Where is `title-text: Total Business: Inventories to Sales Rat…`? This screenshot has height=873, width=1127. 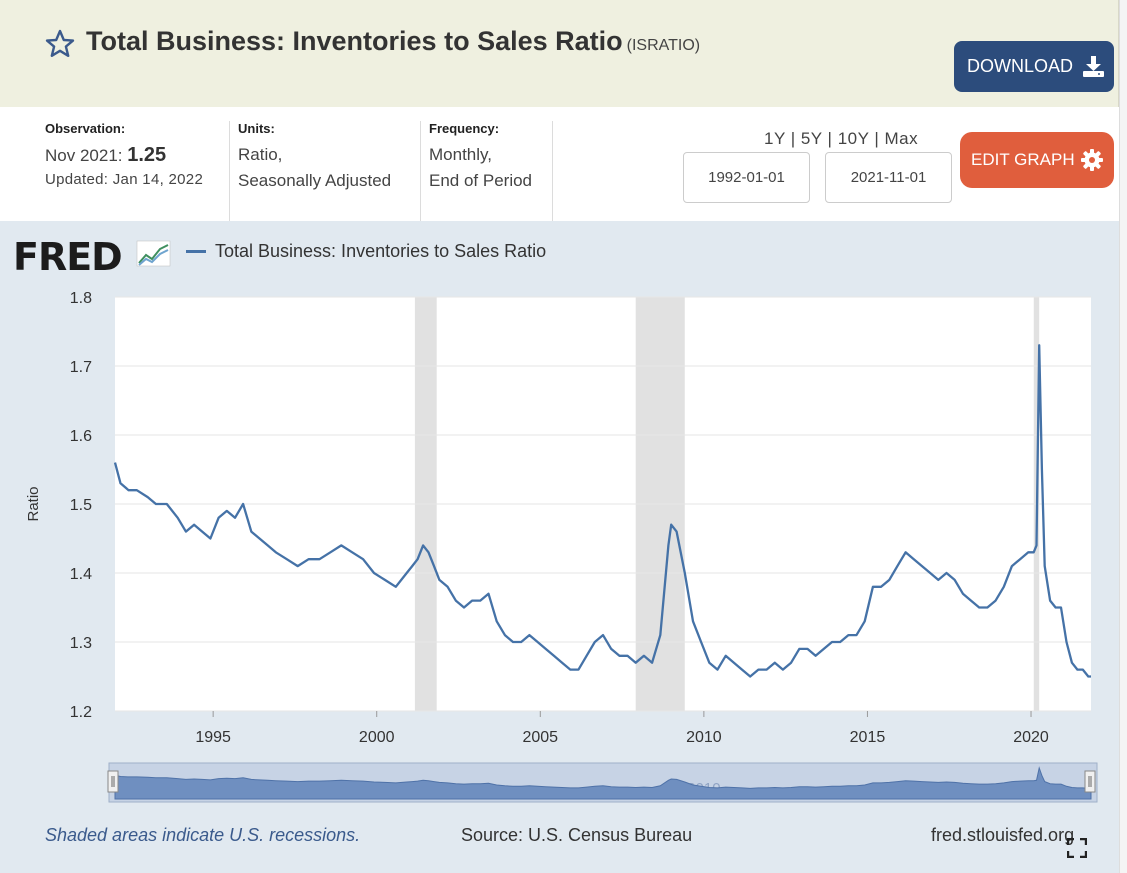 title-text: Total Business: Inventories to Sales Rat… is located at coordinates (354, 41).